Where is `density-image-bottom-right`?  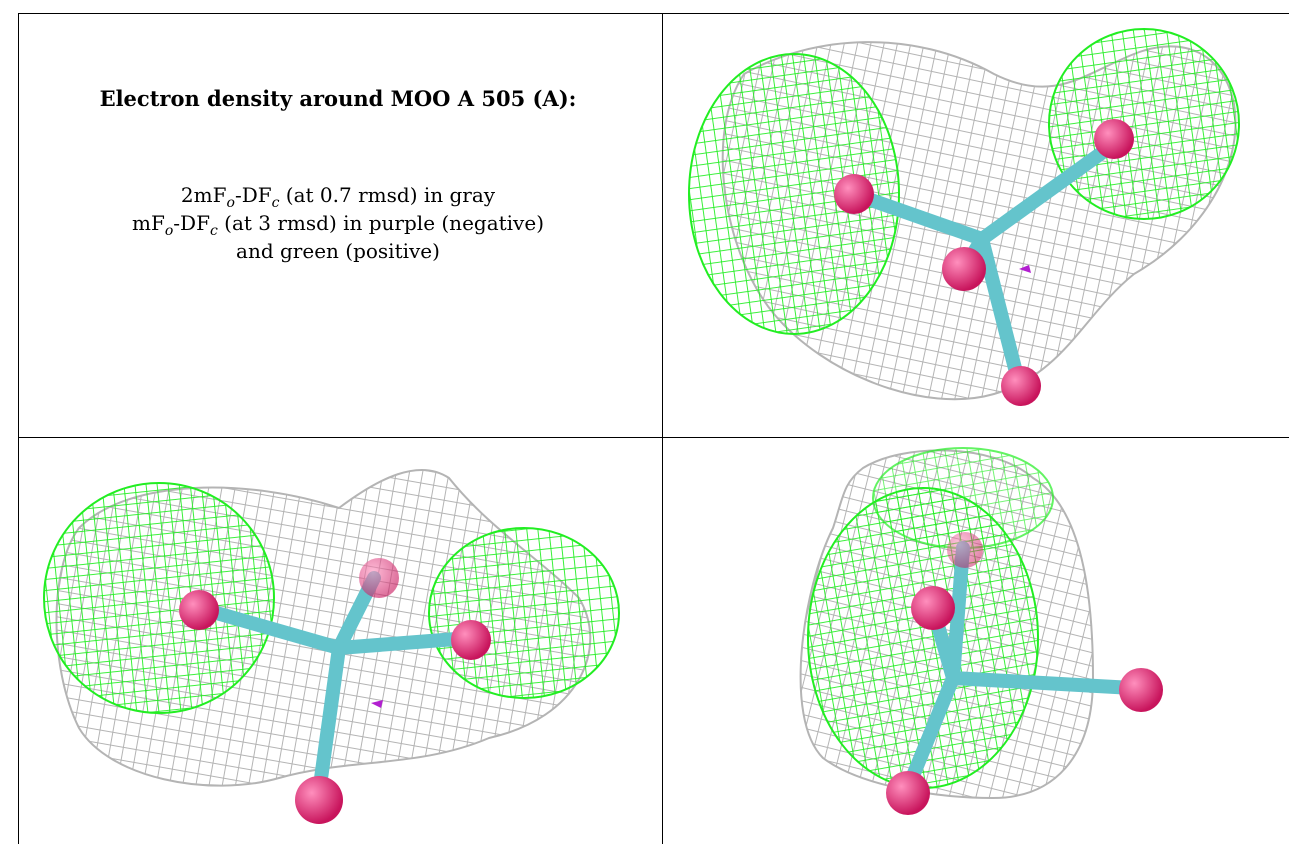 density-image-bottom-right is located at coordinates (981, 631).